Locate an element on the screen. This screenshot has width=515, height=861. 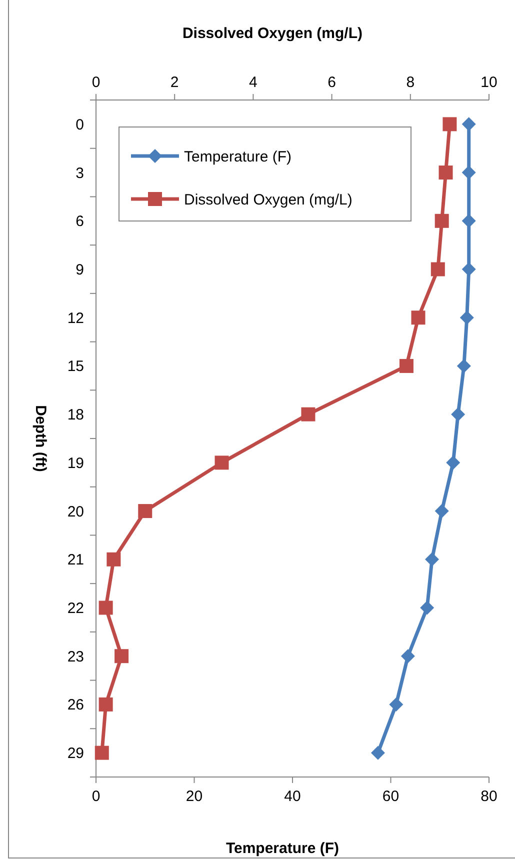
x2-axis-title: Dissolved Oxygen (mg/L) is located at coordinates (272, 33).